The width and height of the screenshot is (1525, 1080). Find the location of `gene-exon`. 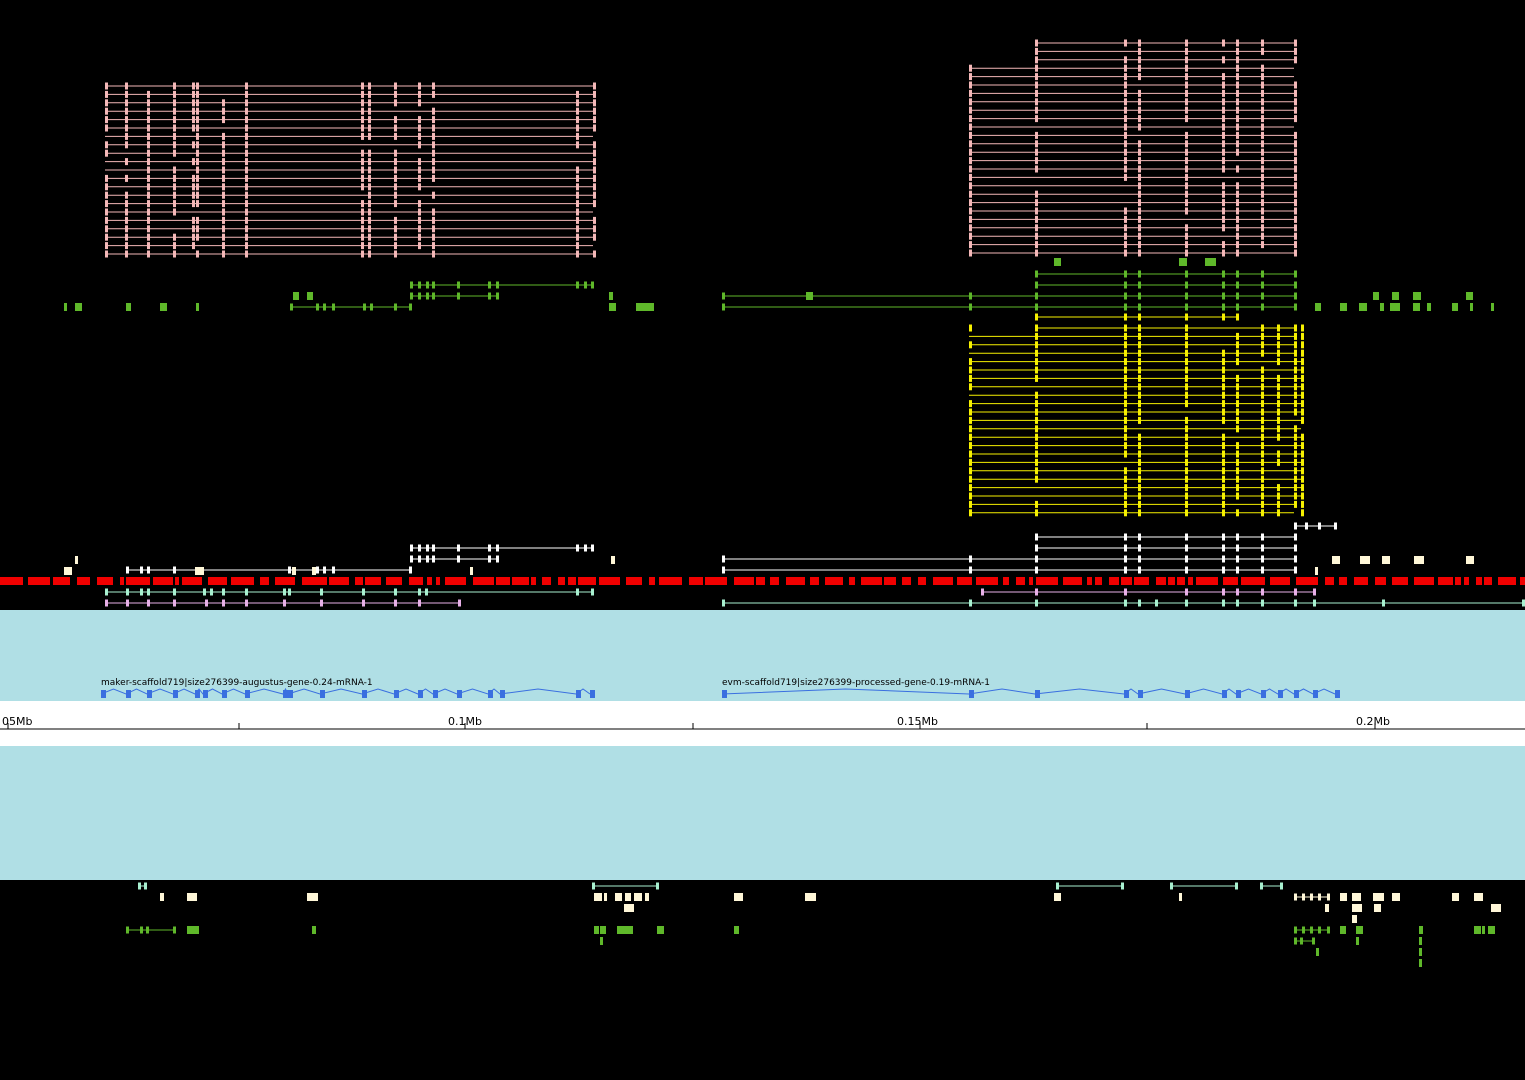

gene-exon is located at coordinates (435, 694).